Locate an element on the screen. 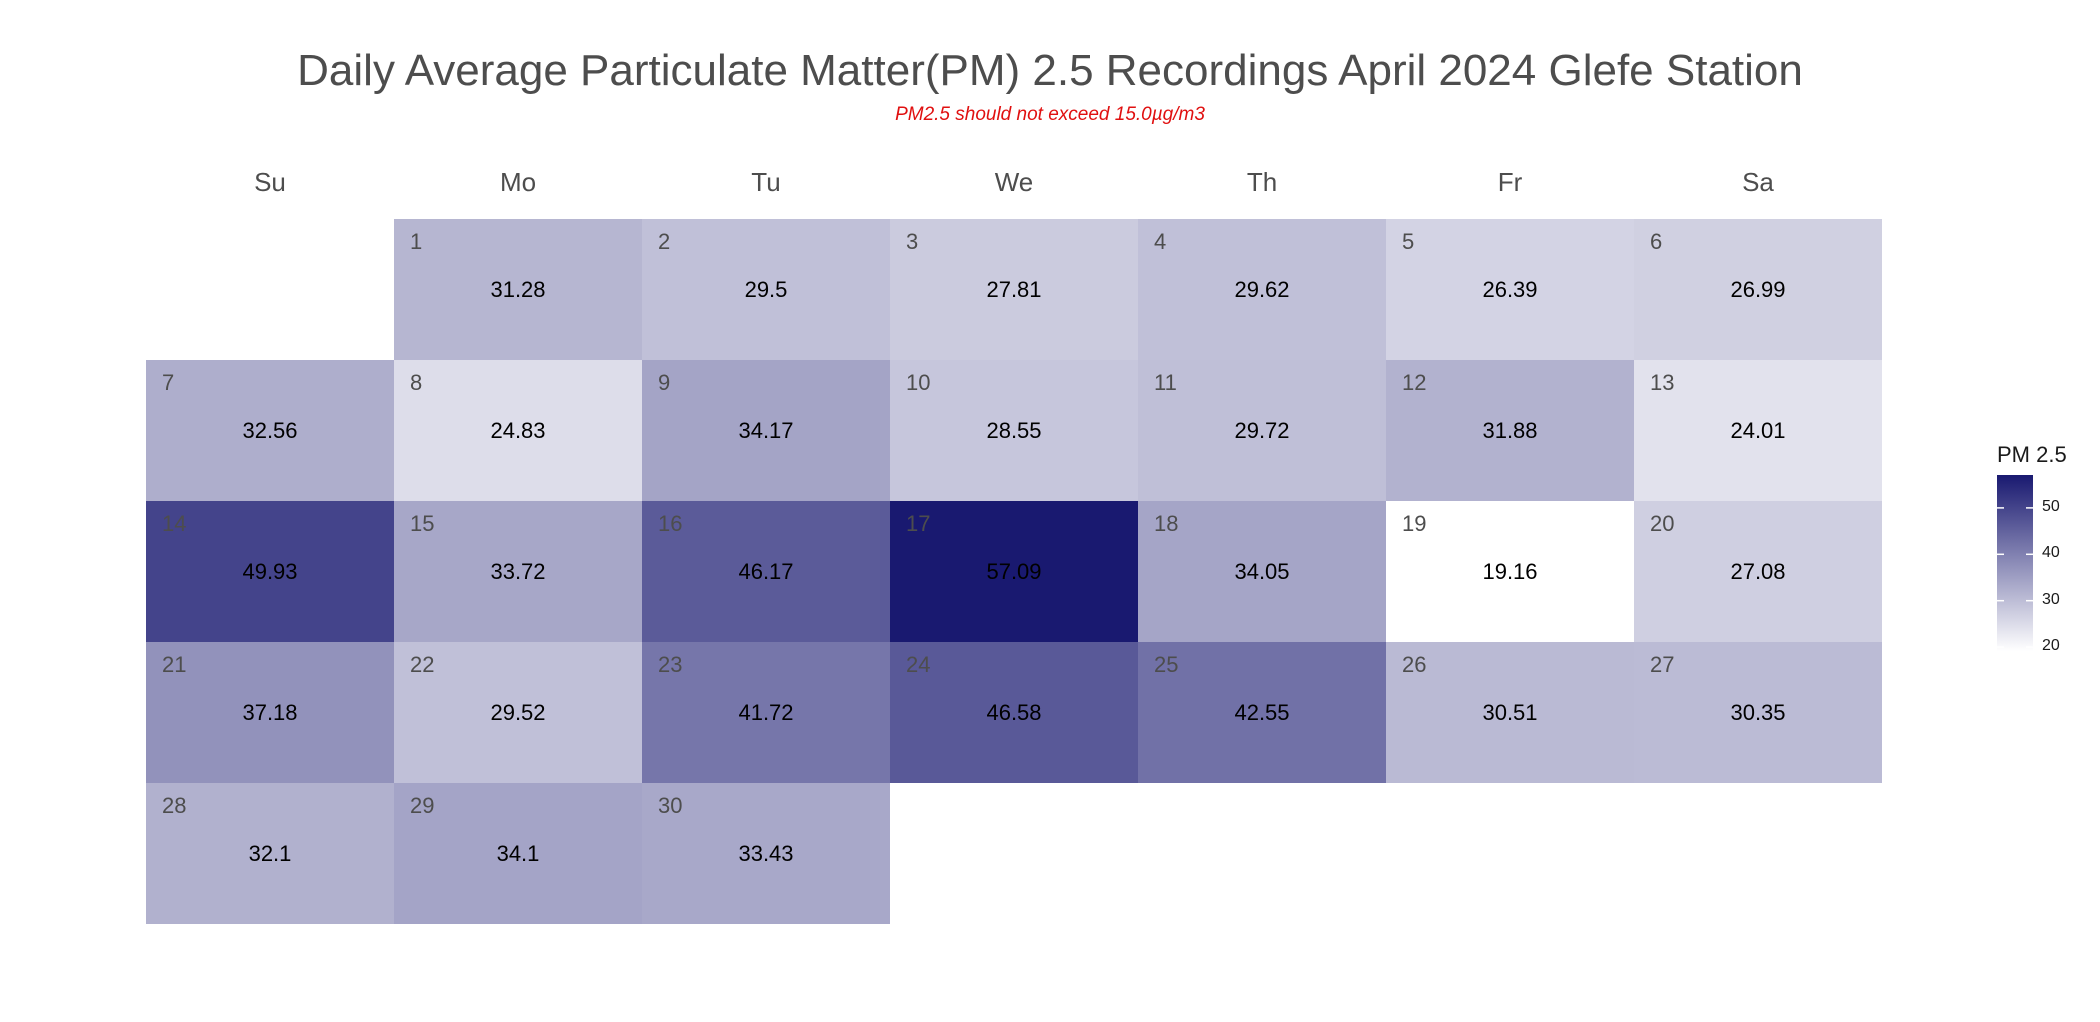  calendar-day-cell: 19 19.16 is located at coordinates (1510, 571).